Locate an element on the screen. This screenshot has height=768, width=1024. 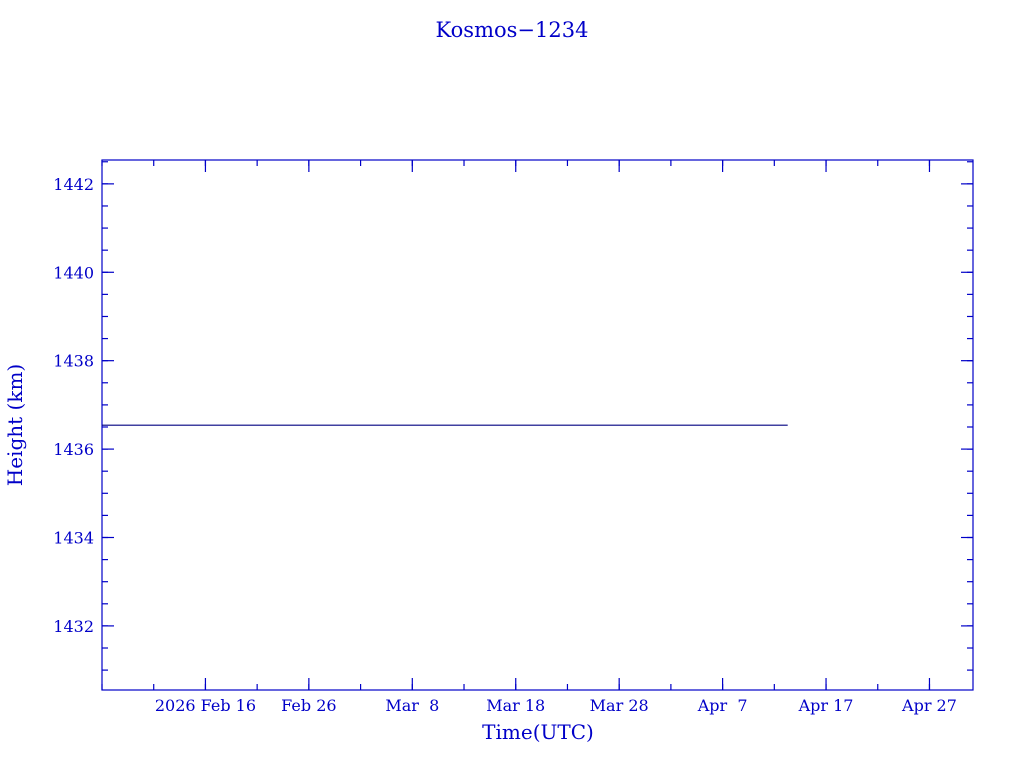
x-tick-label: Apr 17 is located at coordinates (826, 705).